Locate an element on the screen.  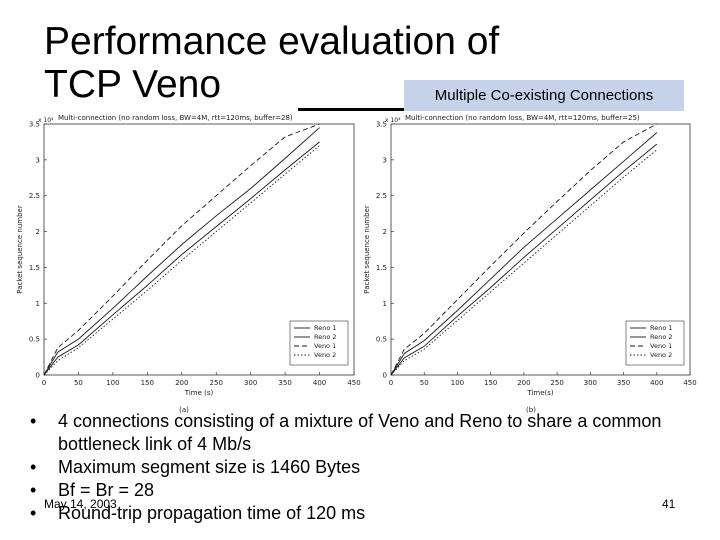
x-axis-label: Time(s) is located at coordinates (540, 393).